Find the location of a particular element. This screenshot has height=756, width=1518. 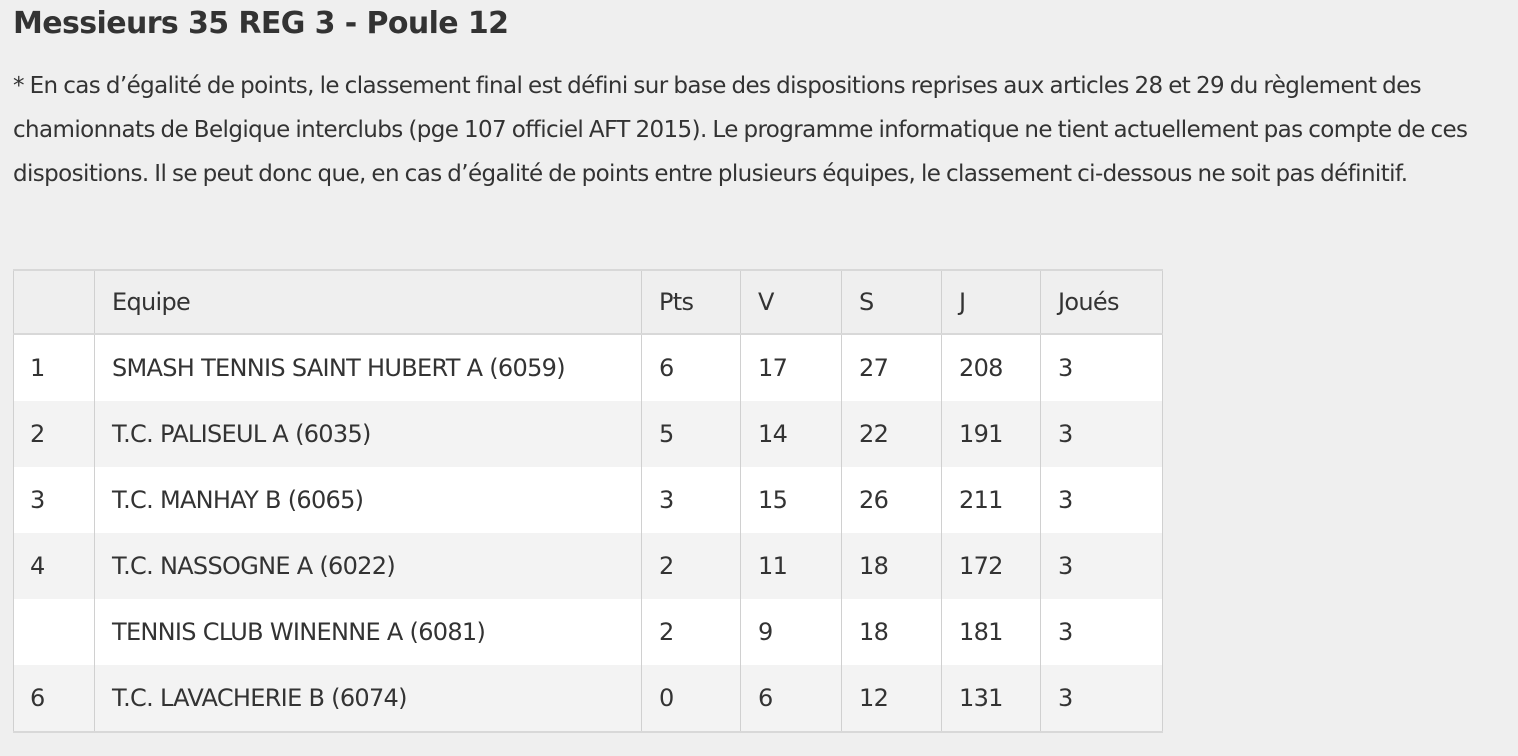

header-played: Joués is located at coordinates (1101, 302).